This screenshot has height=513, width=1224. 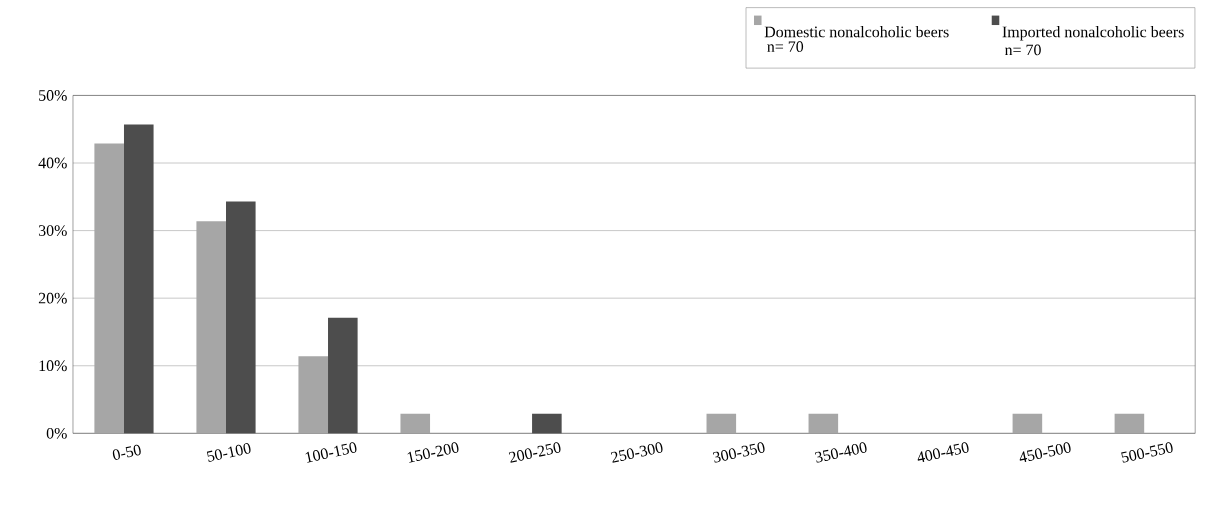 I want to click on legend-label: Imported nonalcoholic beers, so click(x=1093, y=33).